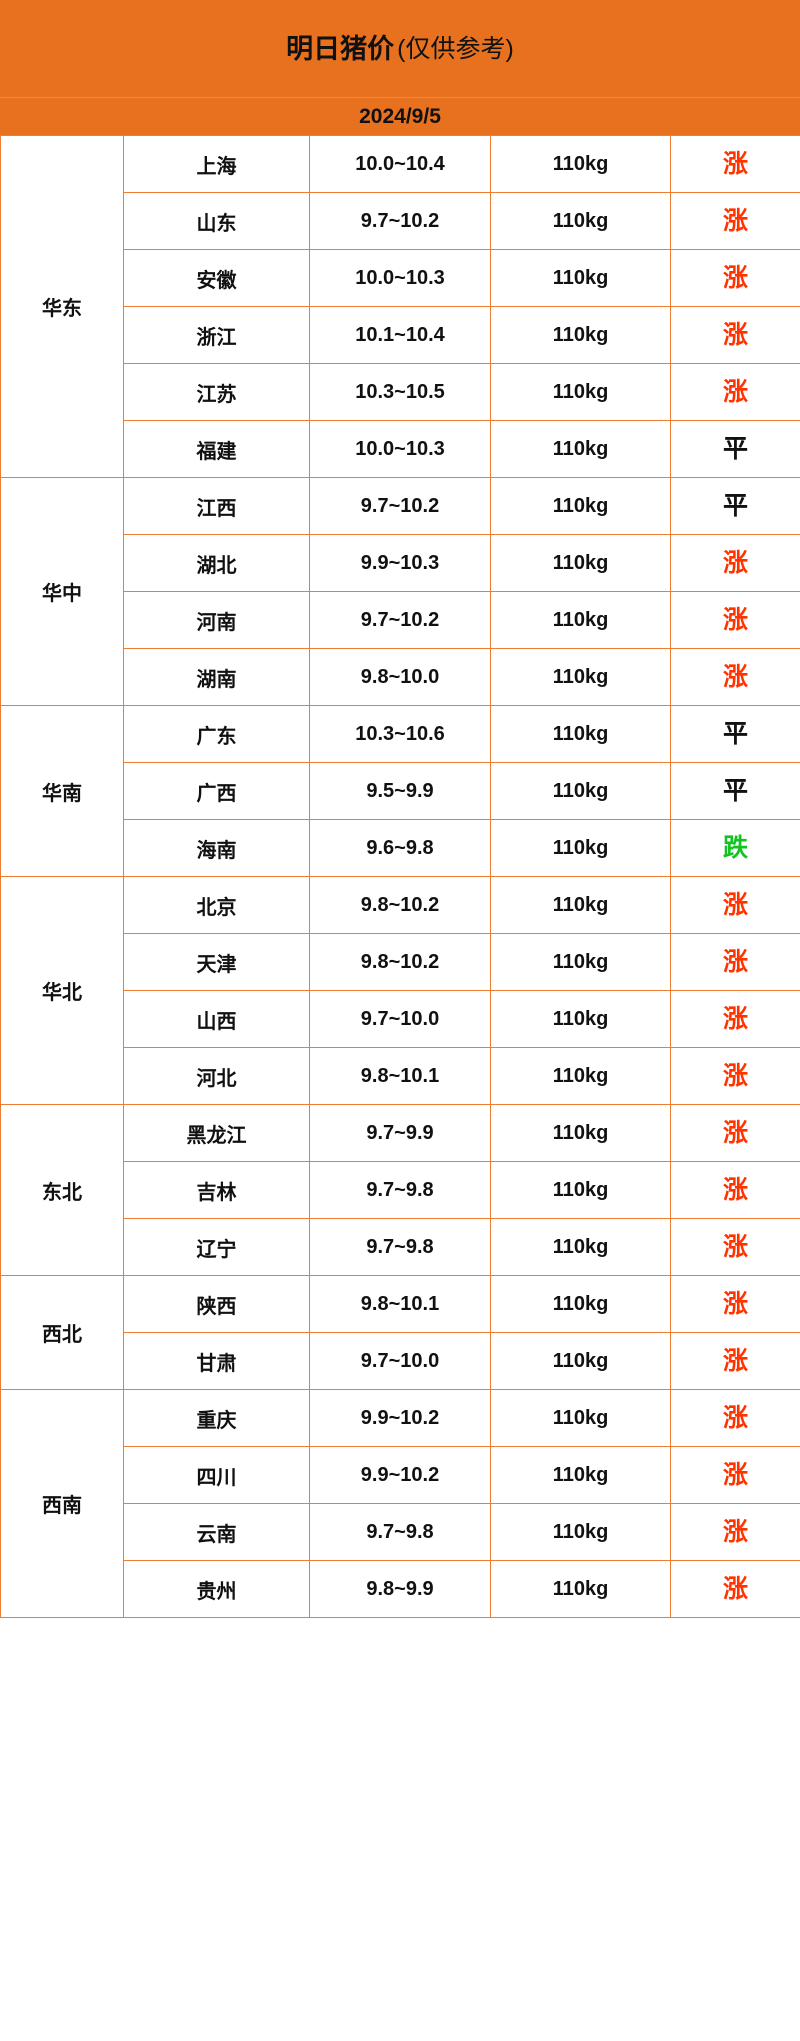  Describe the element at coordinates (400, 1532) in the screenshot. I see `table-row: 云南 9.7~9.8 110kg 涨` at that location.